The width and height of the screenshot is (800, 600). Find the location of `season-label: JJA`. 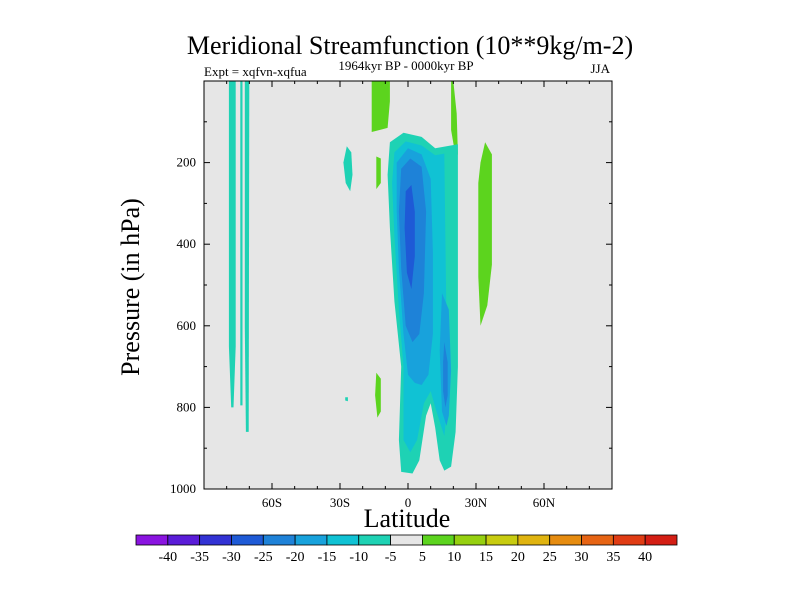

season-label: JJA is located at coordinates (600, 68).